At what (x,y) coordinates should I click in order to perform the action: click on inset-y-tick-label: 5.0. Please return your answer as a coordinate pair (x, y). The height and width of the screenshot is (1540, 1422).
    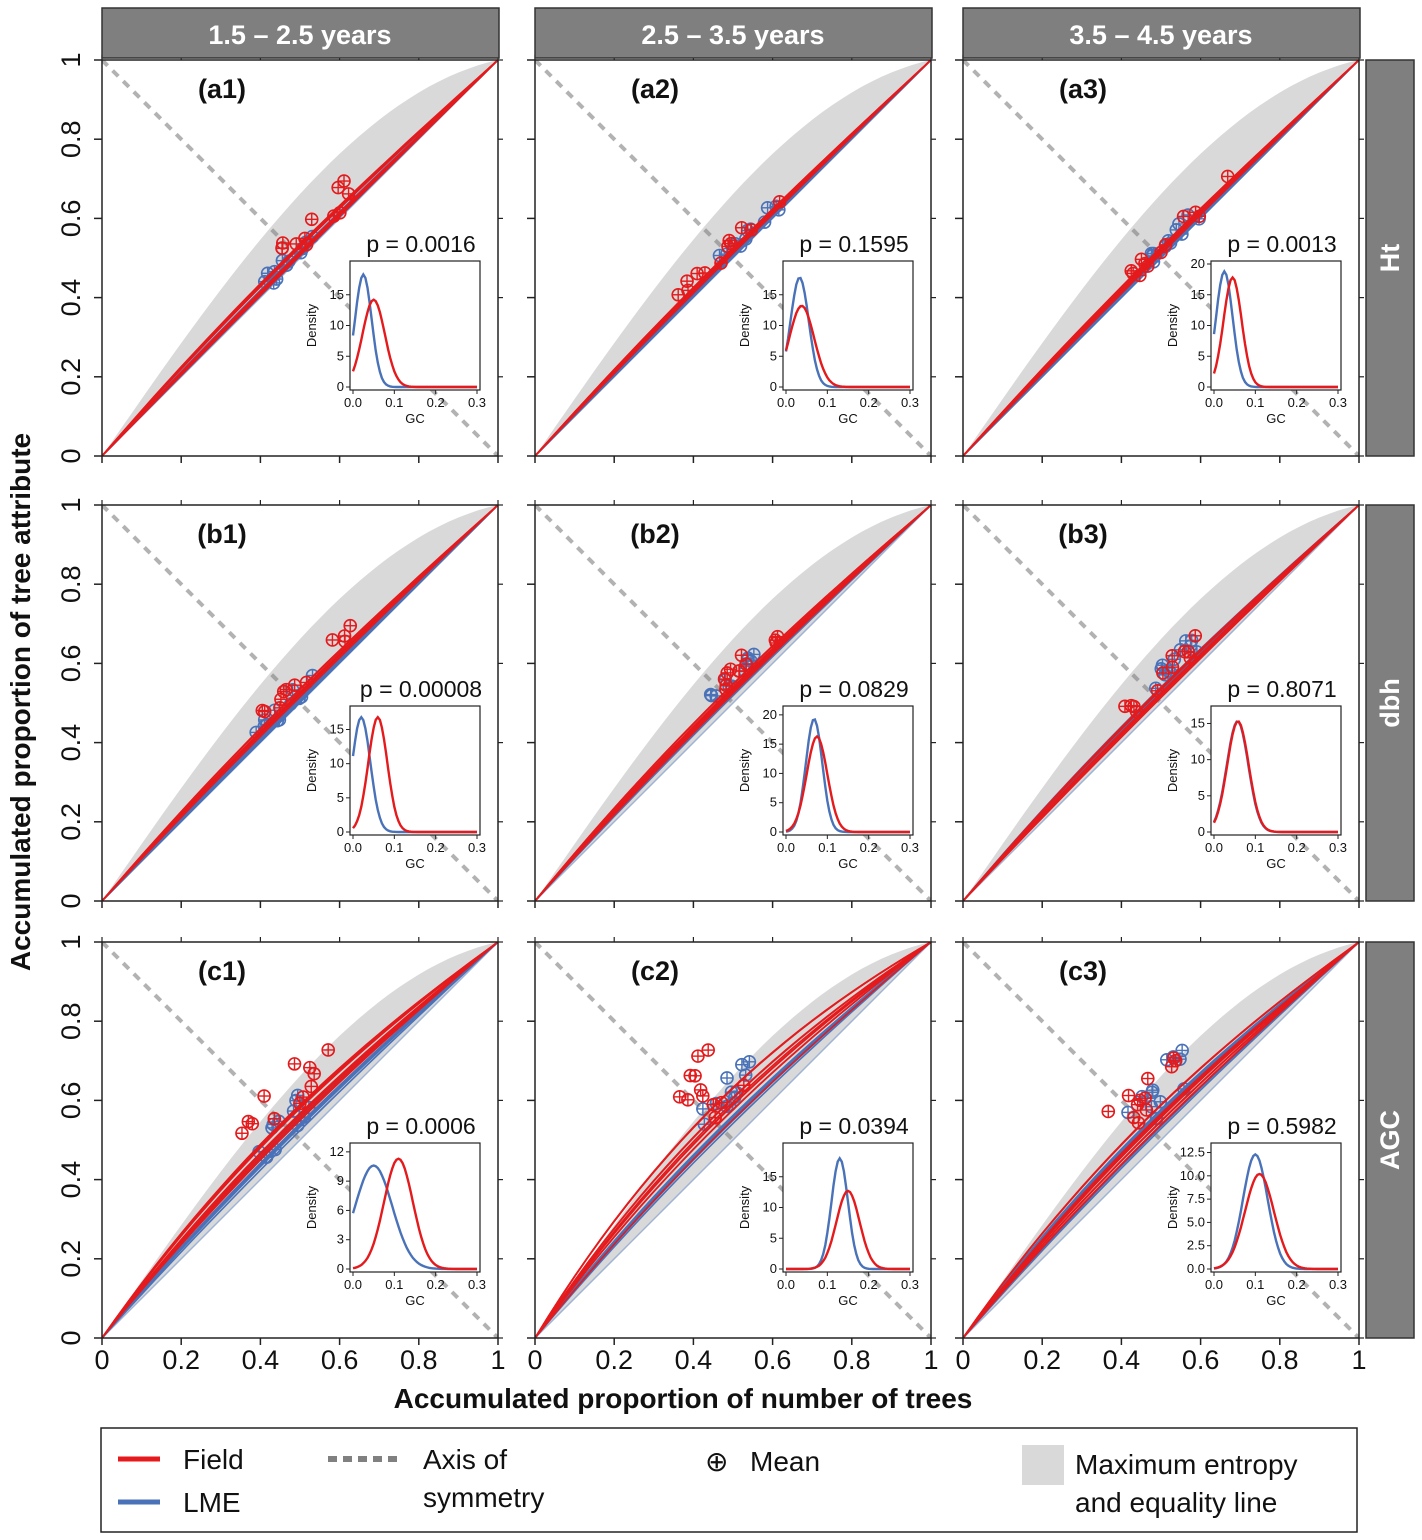
    Looking at the image, I should click on (1196, 1221).